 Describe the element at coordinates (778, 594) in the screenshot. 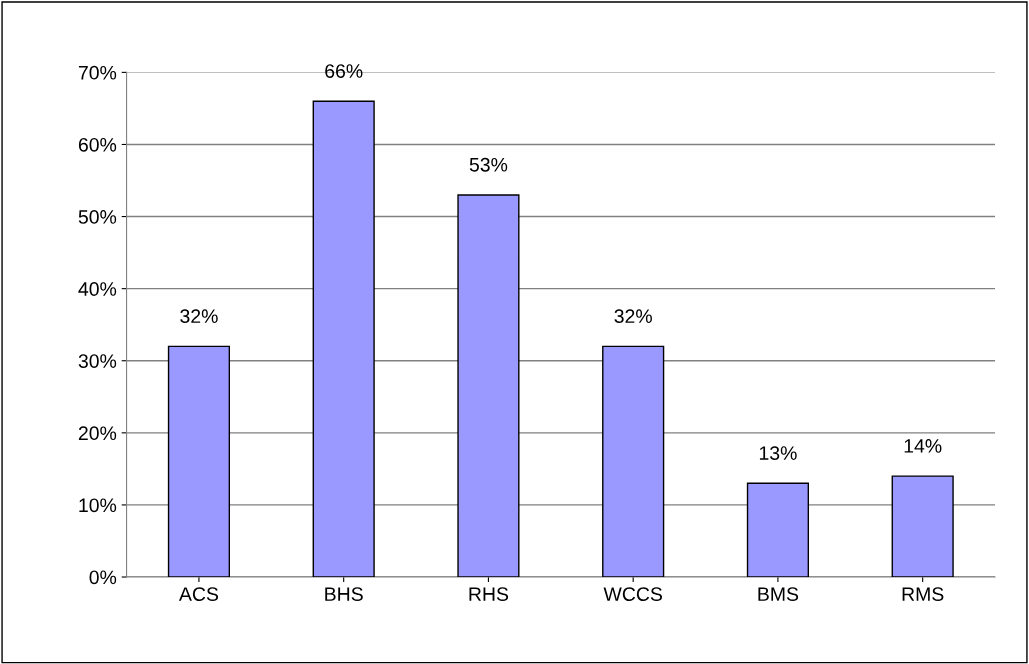

I see `x-tick-label: BMS` at that location.